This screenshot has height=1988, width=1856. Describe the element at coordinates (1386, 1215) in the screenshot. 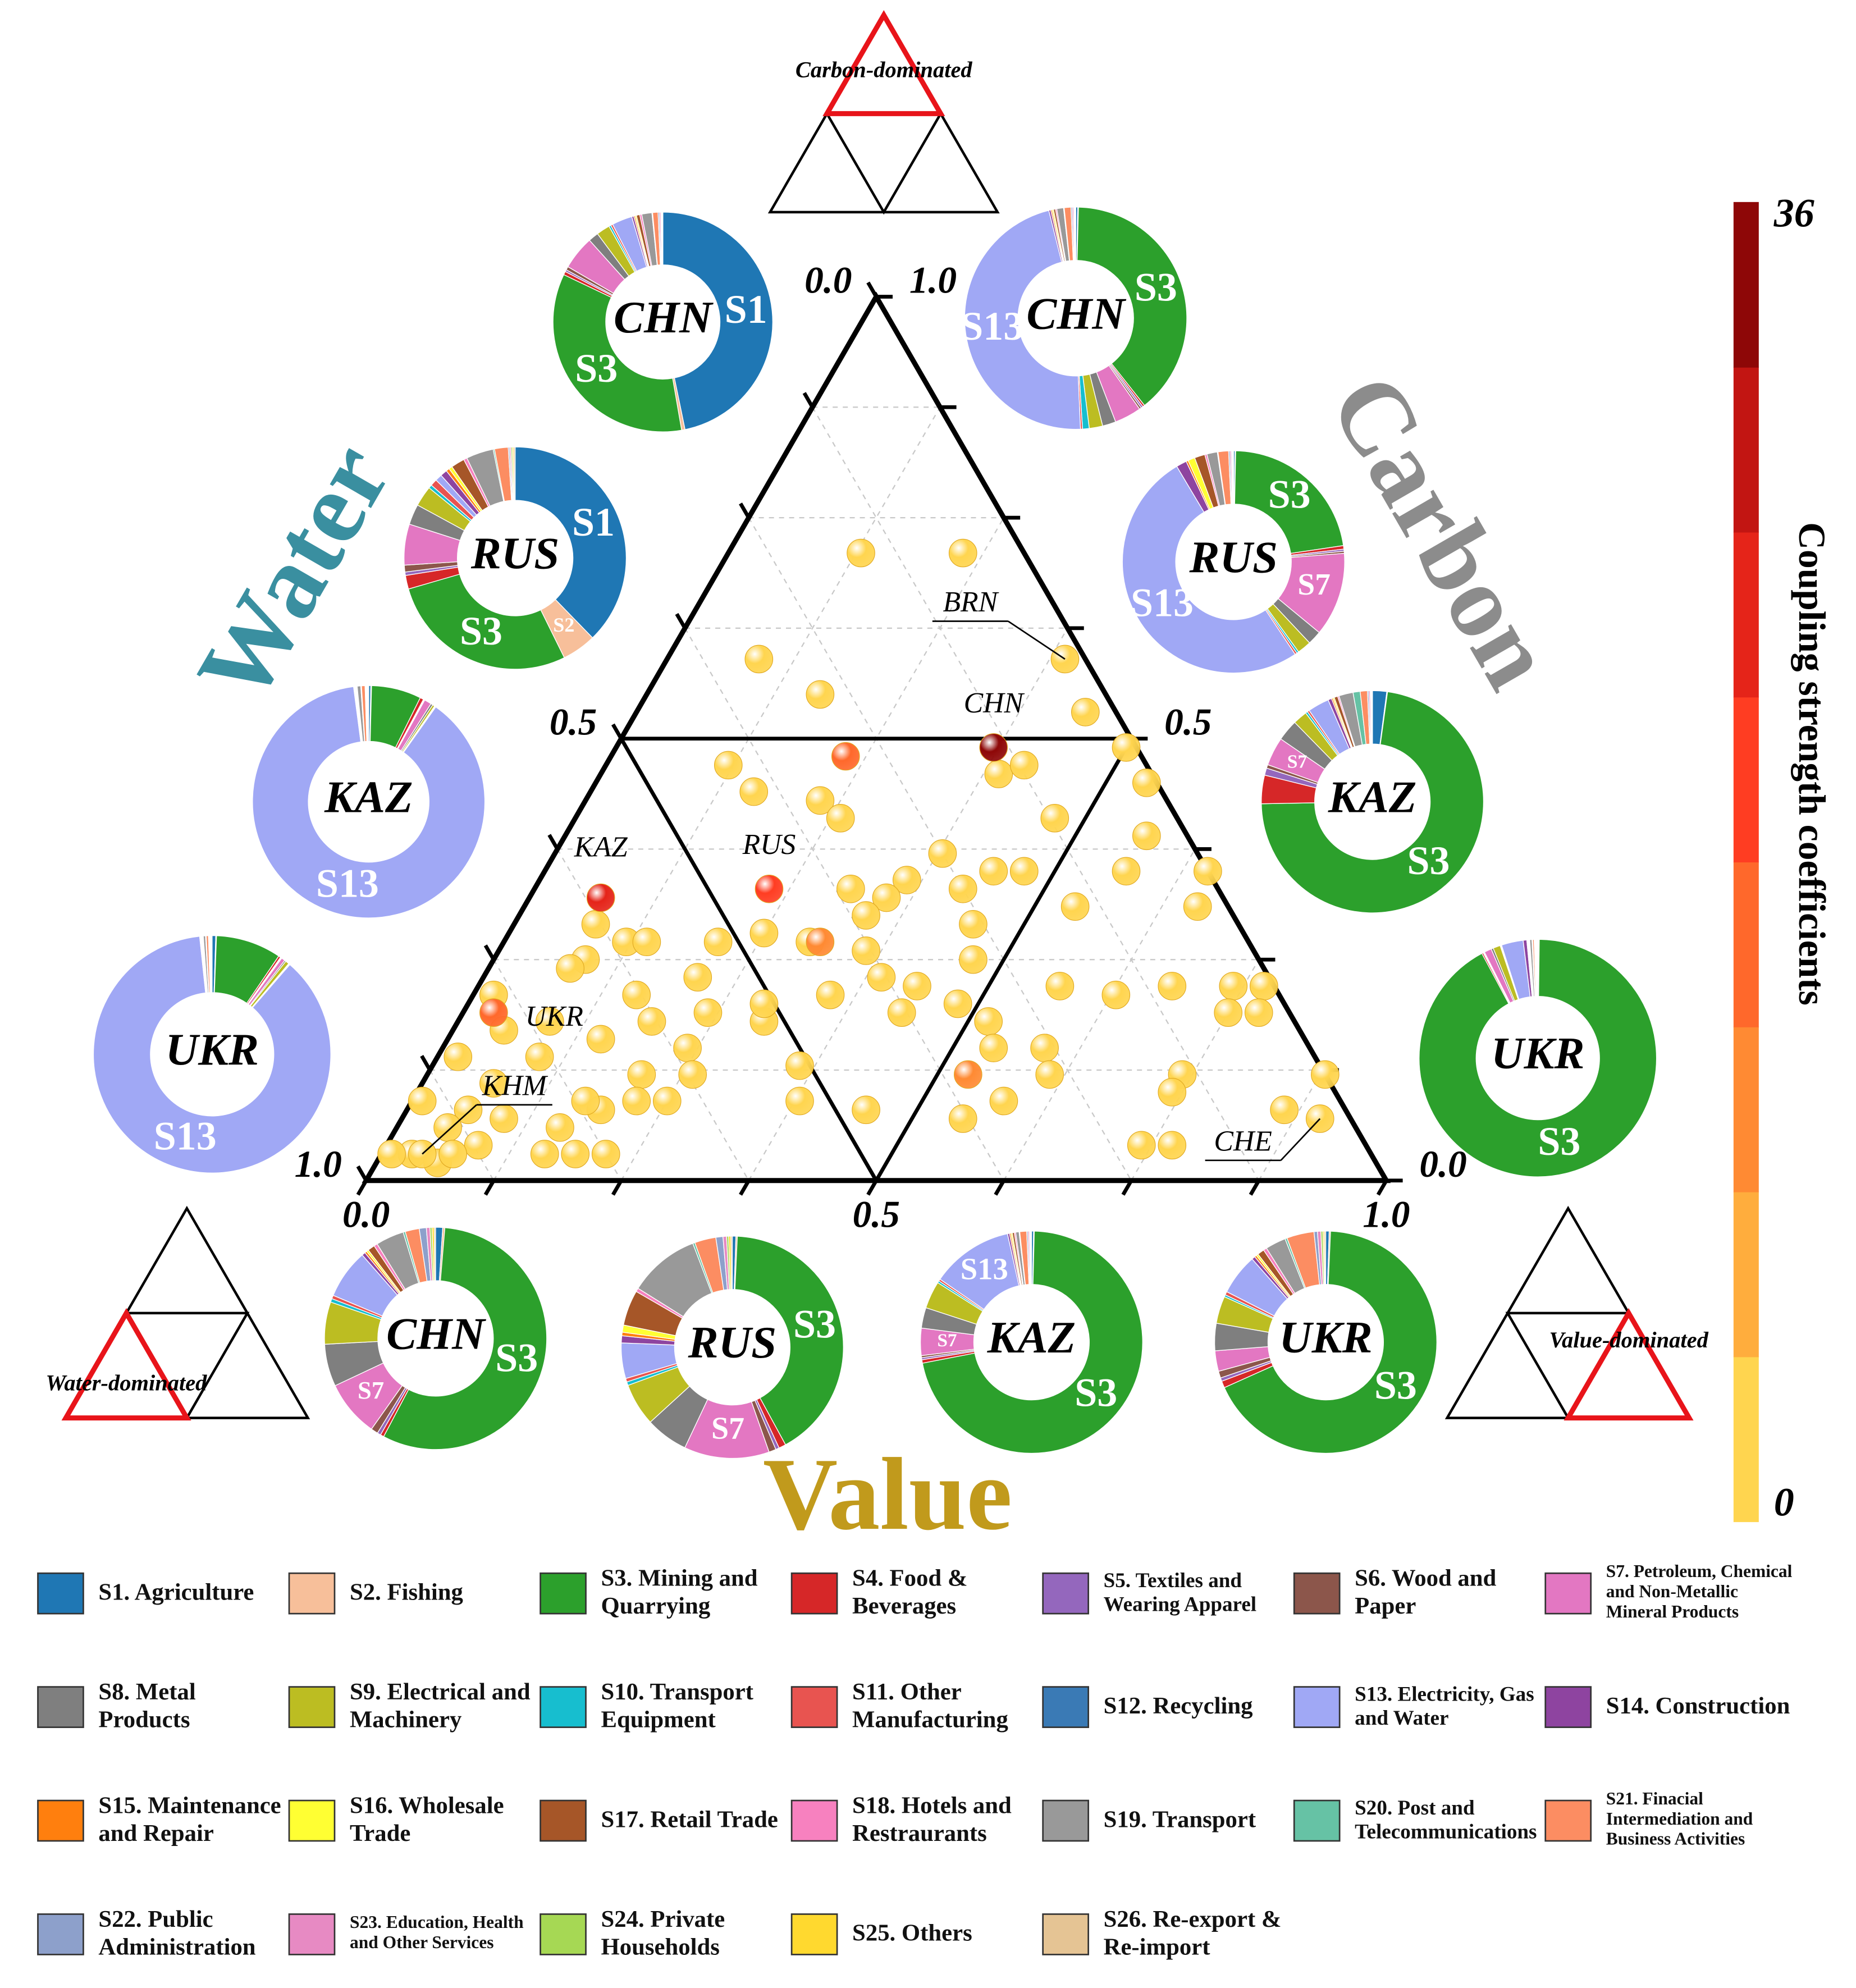

I see `tick-label: 1.0` at that location.